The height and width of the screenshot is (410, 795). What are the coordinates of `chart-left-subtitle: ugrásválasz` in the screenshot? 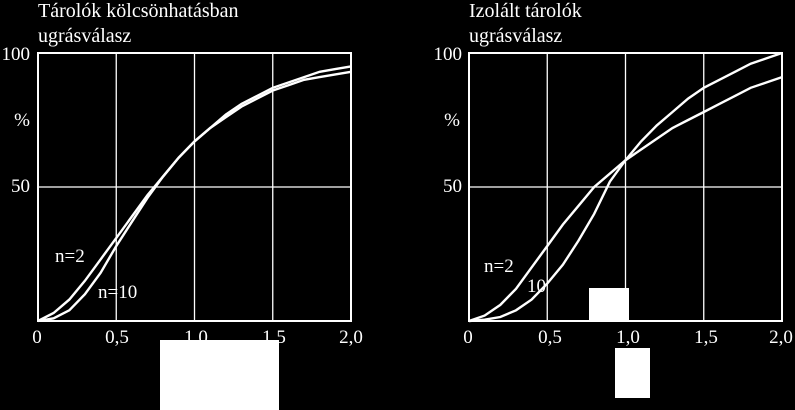 It's located at (84, 36).